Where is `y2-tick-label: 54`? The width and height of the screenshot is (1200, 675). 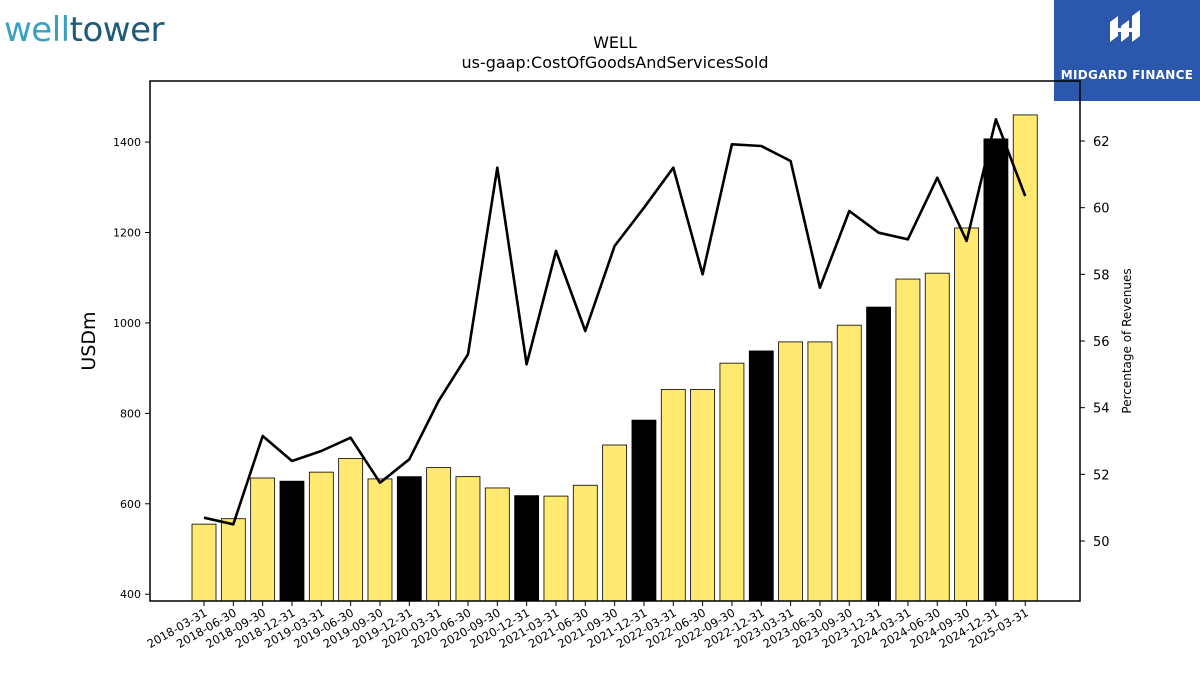
y2-tick-label: 54 is located at coordinates (1101, 409).